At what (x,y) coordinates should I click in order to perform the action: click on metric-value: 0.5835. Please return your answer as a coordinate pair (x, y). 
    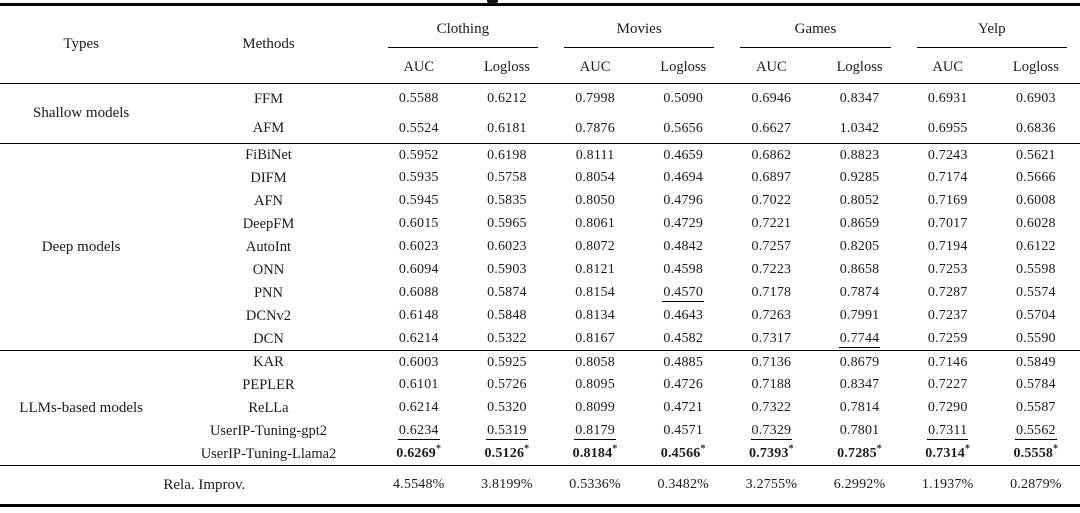
    Looking at the image, I should click on (507, 201).